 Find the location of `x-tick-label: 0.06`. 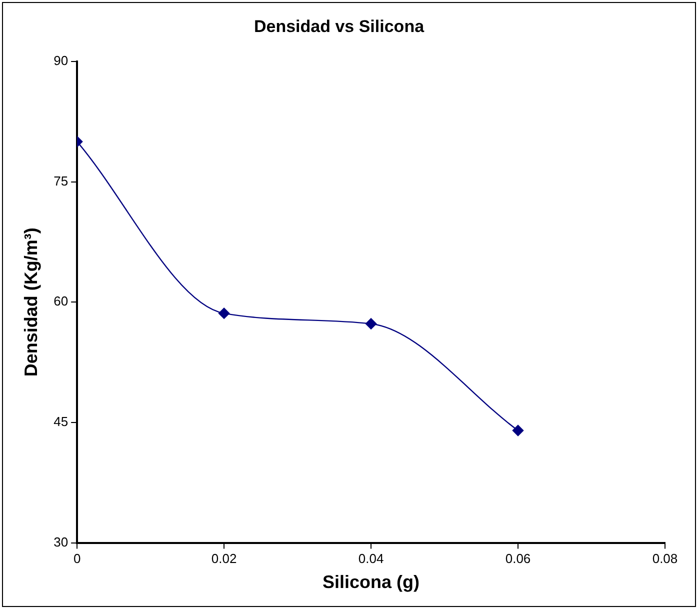

x-tick-label: 0.06 is located at coordinates (518, 558).